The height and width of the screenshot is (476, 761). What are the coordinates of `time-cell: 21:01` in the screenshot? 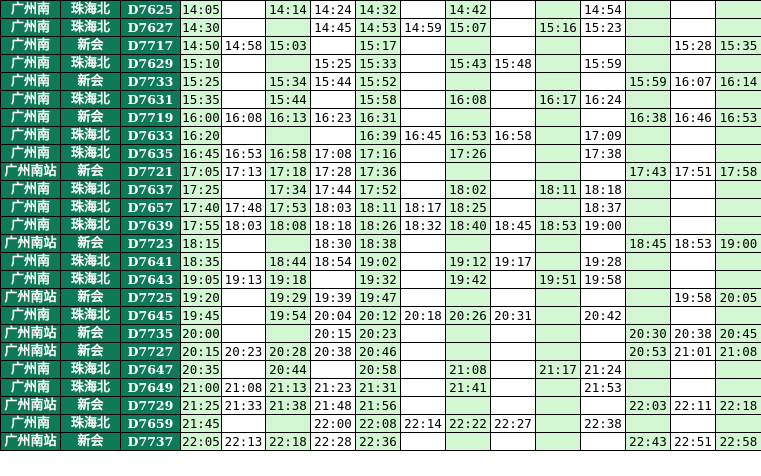 It's located at (693, 351).